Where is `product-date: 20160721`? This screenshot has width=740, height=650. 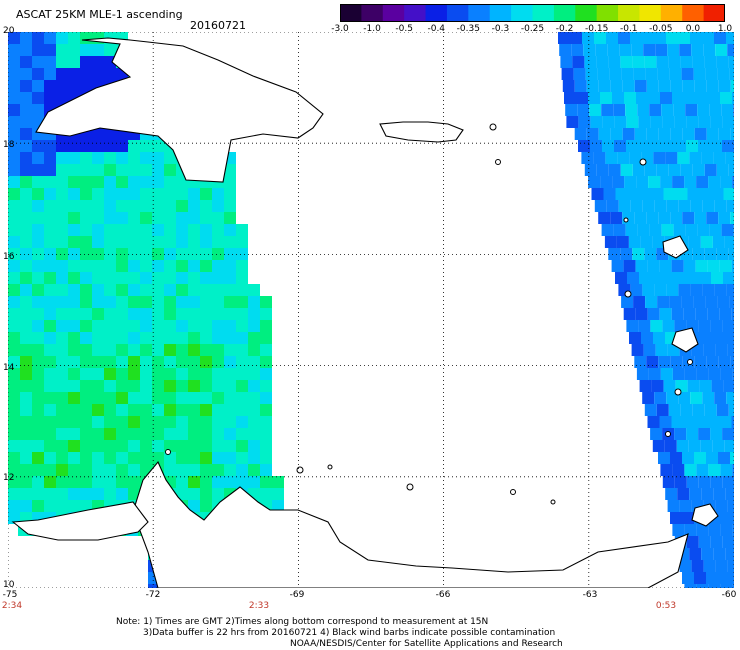
product-date: 20160721 is located at coordinates (218, 25).